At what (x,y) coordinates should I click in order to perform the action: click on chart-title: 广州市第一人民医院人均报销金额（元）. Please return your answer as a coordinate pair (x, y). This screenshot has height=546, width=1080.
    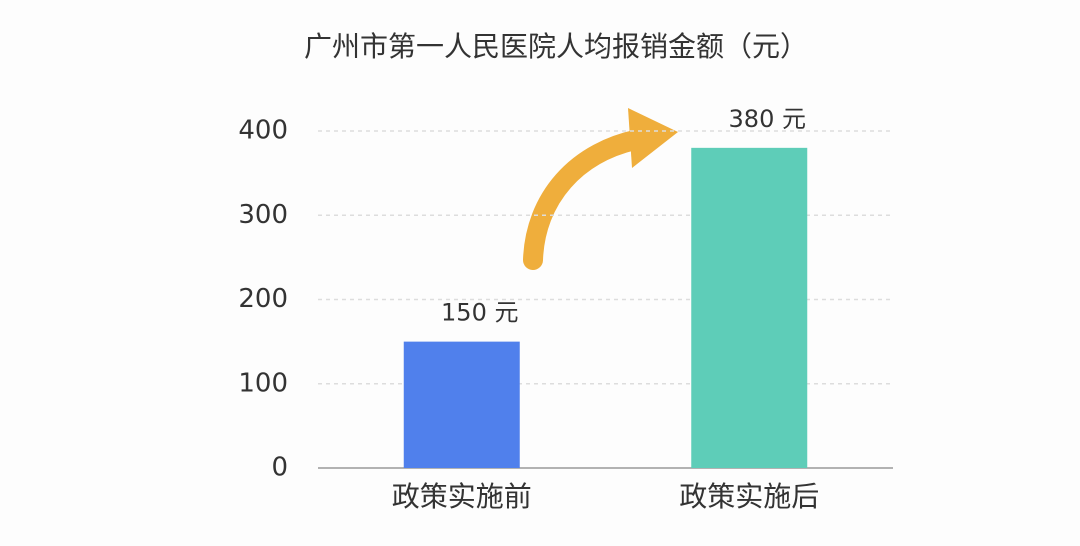
    Looking at the image, I should click on (556, 46).